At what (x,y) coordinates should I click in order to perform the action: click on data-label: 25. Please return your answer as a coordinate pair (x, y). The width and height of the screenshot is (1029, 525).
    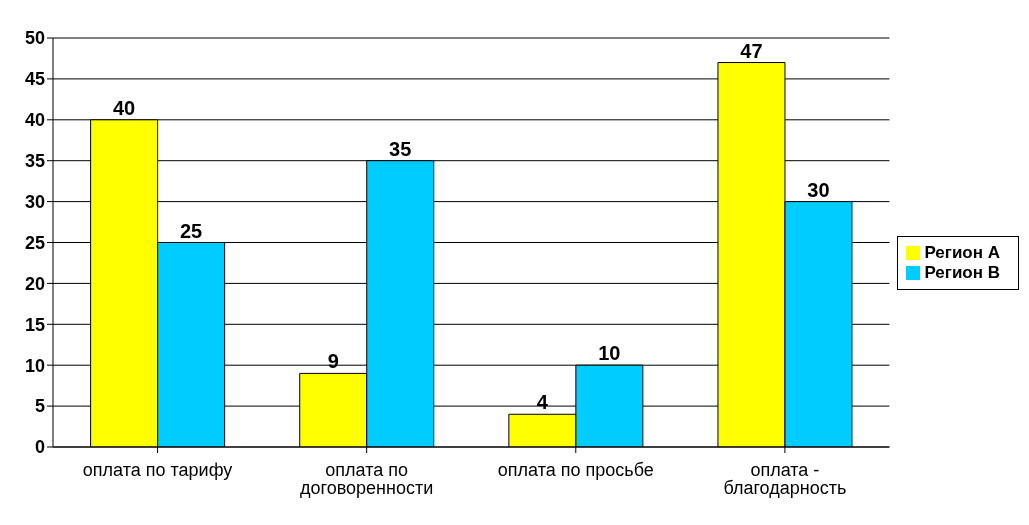
    Looking at the image, I should click on (191, 230).